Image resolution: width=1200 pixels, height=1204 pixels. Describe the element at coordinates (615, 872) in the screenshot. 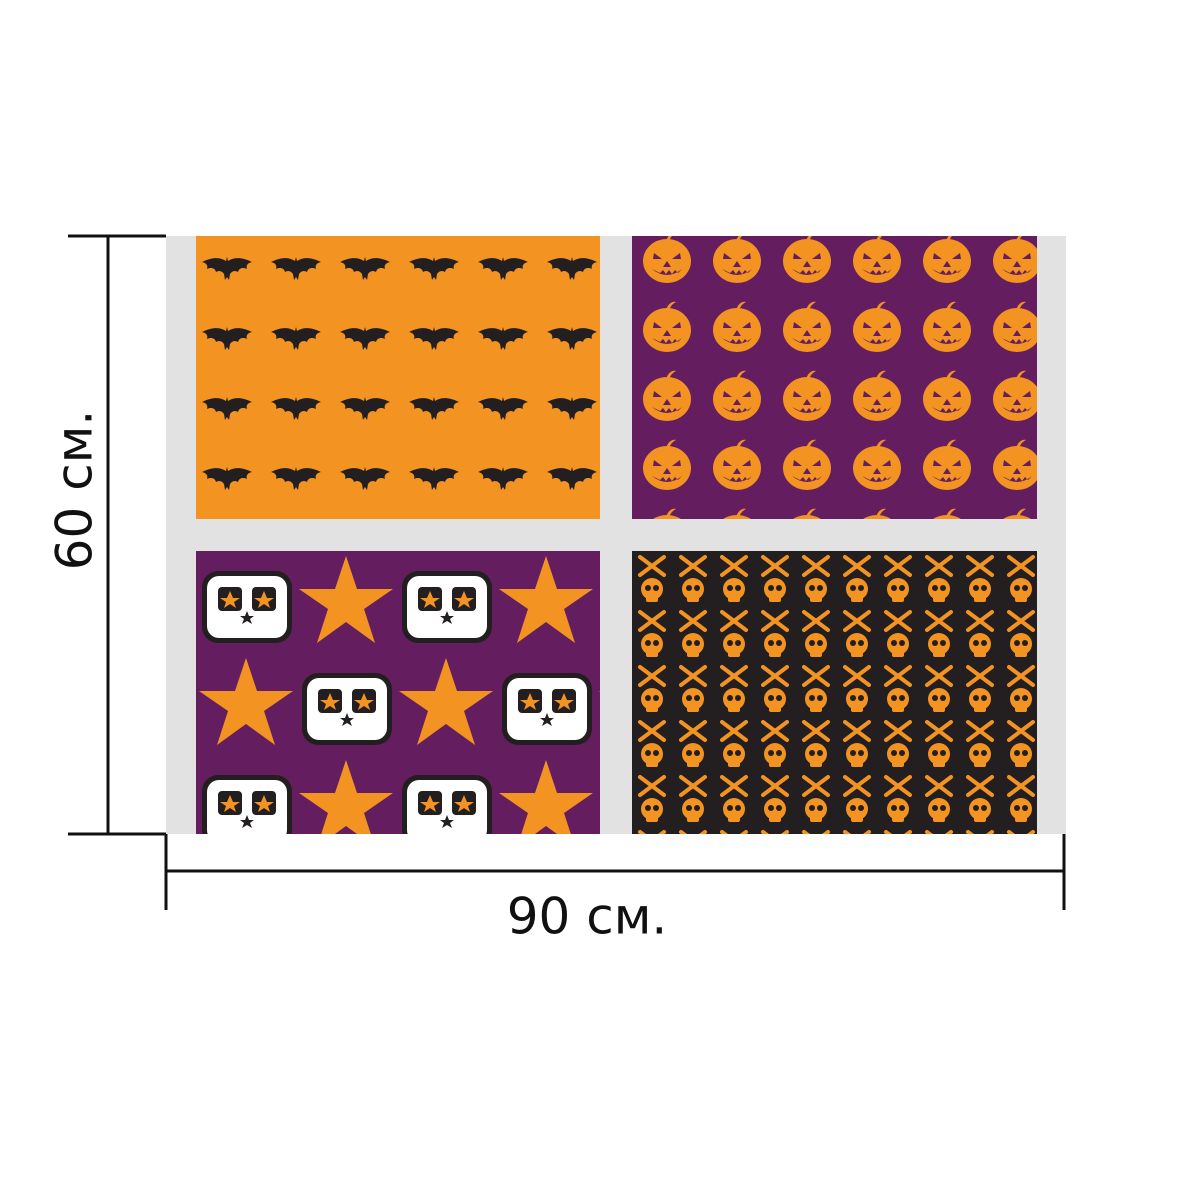

I see `width-dimension` at that location.